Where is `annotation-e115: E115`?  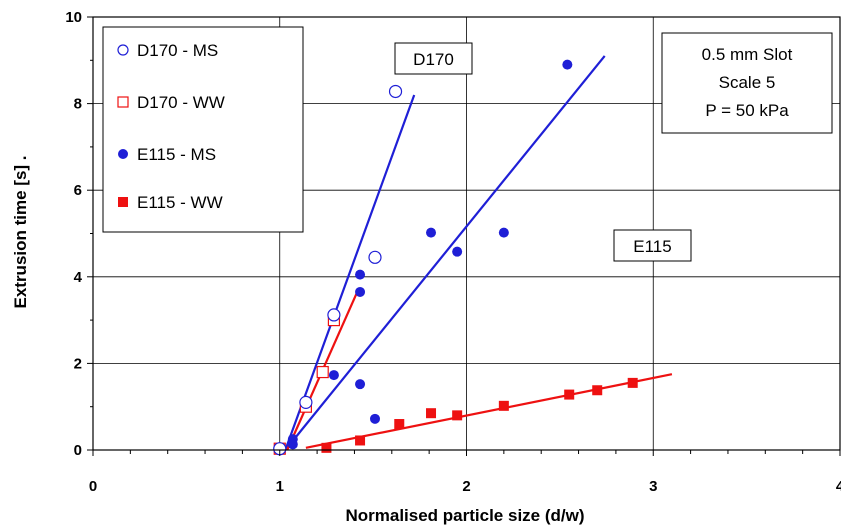
annotation-e115: E115 is located at coordinates (652, 245).